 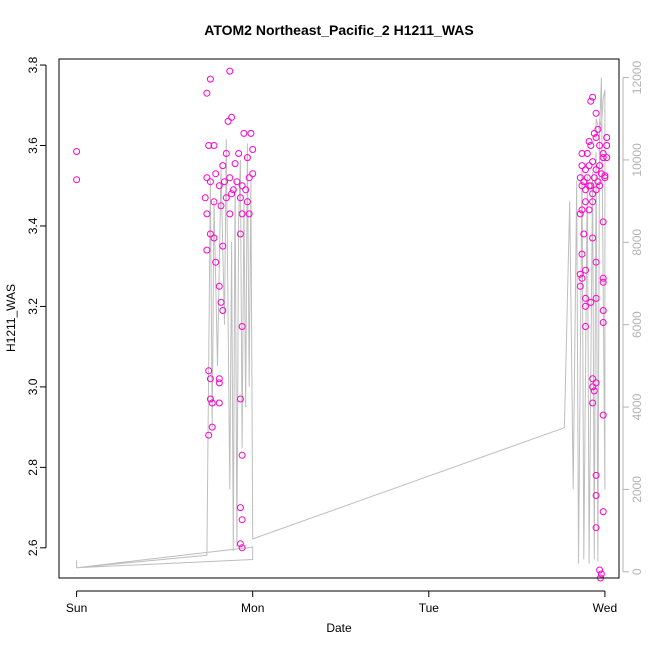 I want to click on y2-tick-label: 10000, so click(x=637, y=160).